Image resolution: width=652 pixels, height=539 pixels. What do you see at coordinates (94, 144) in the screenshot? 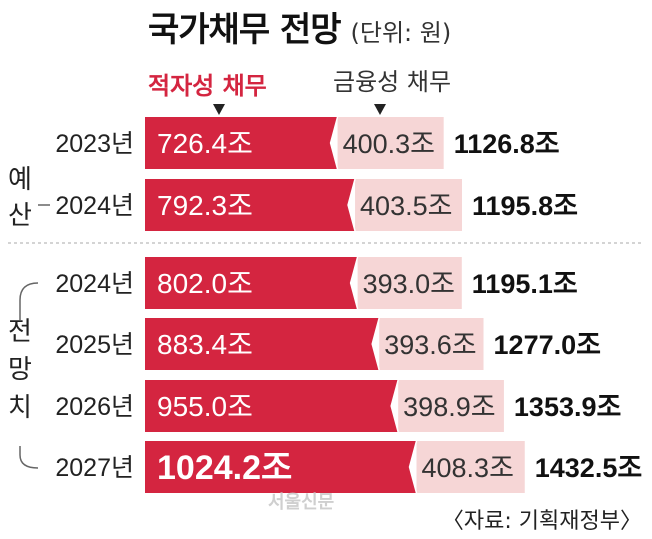
I see `year-label: 2023년` at bounding box center [94, 144].